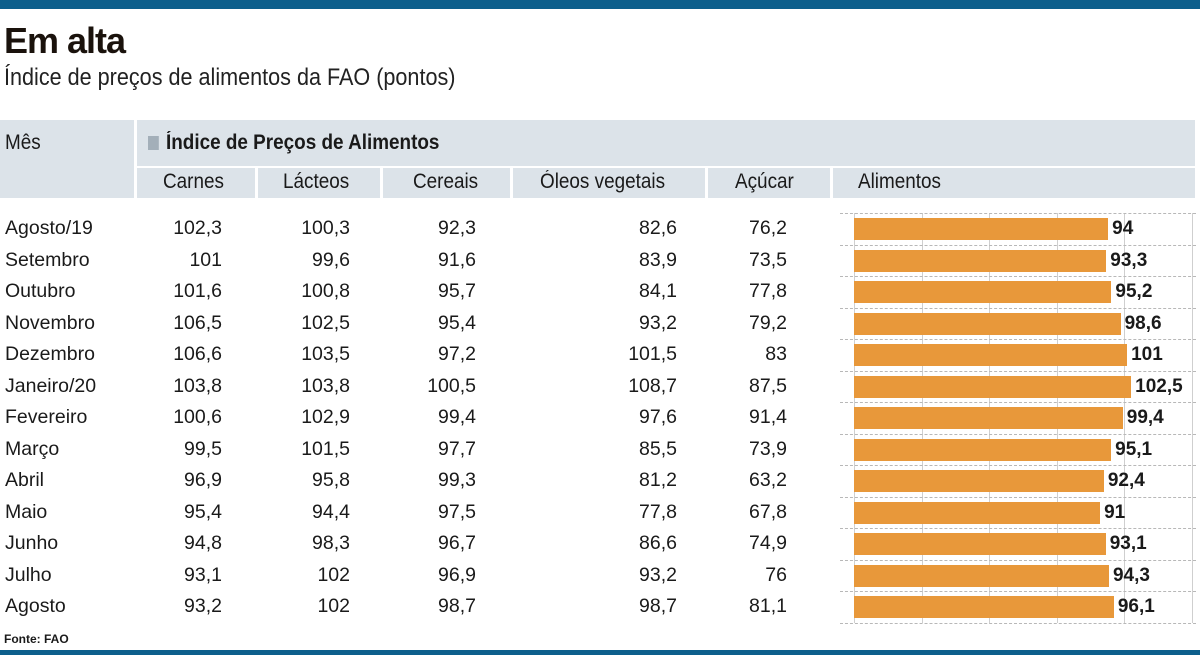 The height and width of the screenshot is (655, 1200). What do you see at coordinates (457, 606) in the screenshot?
I see `cell-cereais: 98,7` at bounding box center [457, 606].